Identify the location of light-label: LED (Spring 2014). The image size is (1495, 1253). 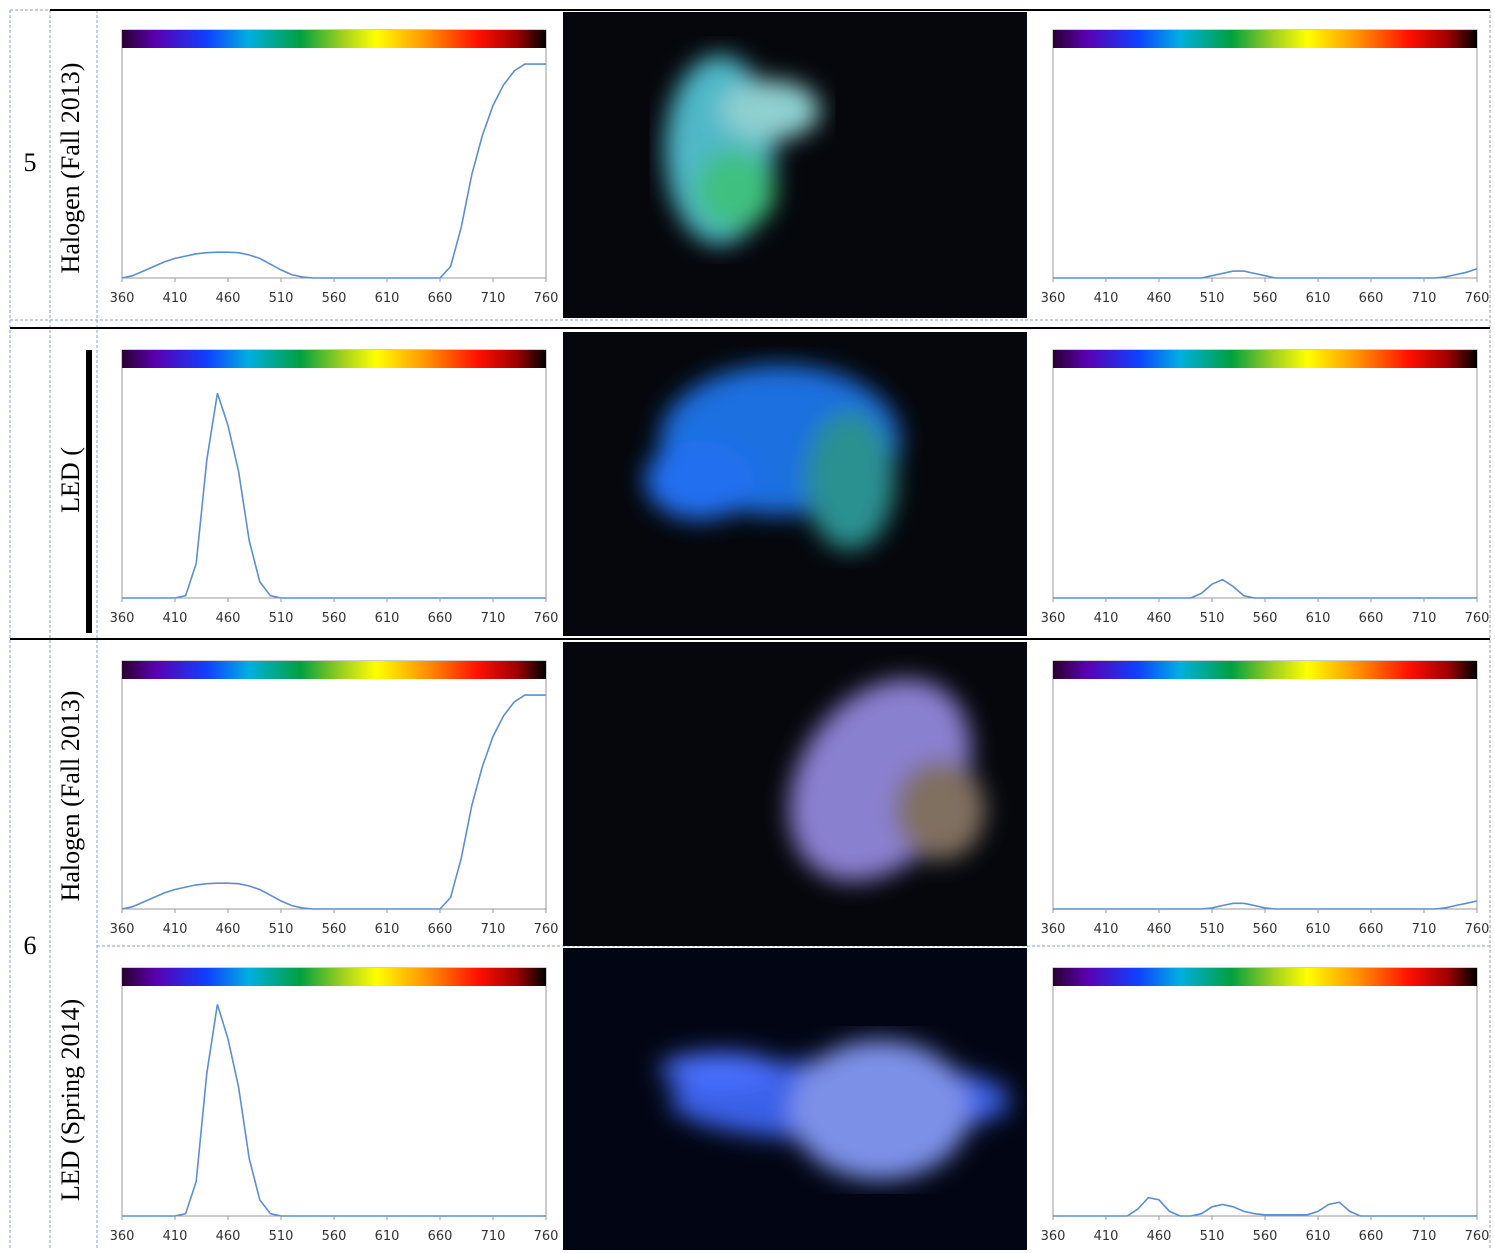
(70, 1100).